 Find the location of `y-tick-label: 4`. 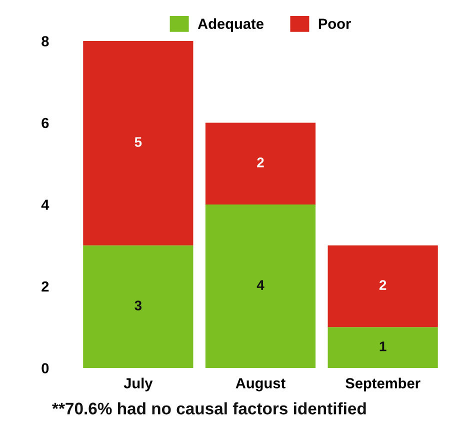

y-tick-label: 4 is located at coordinates (45, 205).